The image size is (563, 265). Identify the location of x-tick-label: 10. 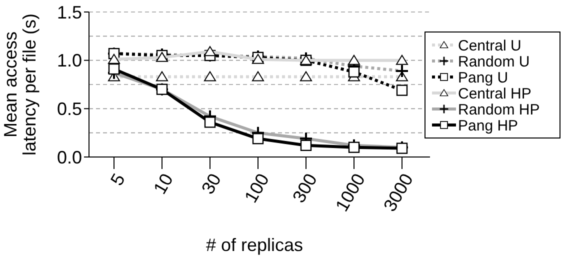
(163, 184).